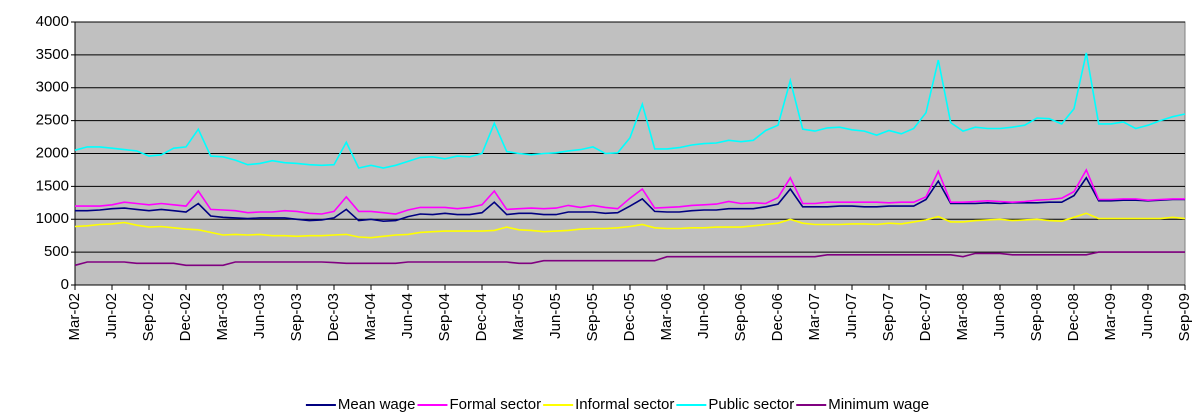 Image resolution: width=1197 pixels, height=416 pixels. Describe the element at coordinates (666, 317) in the screenshot. I see `x-tick-label: Mar-06` at that location.